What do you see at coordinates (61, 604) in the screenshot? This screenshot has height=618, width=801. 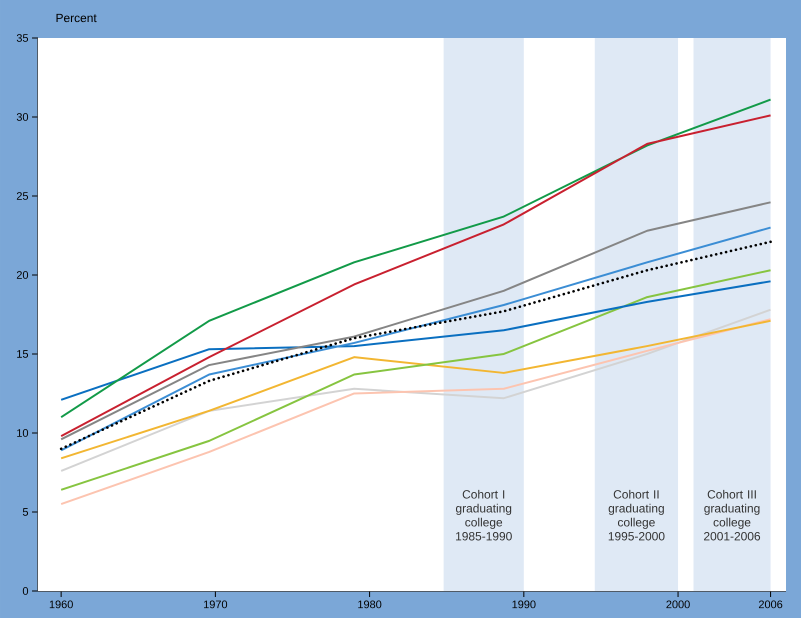 I see `x-tick-label: 1960` at bounding box center [61, 604].